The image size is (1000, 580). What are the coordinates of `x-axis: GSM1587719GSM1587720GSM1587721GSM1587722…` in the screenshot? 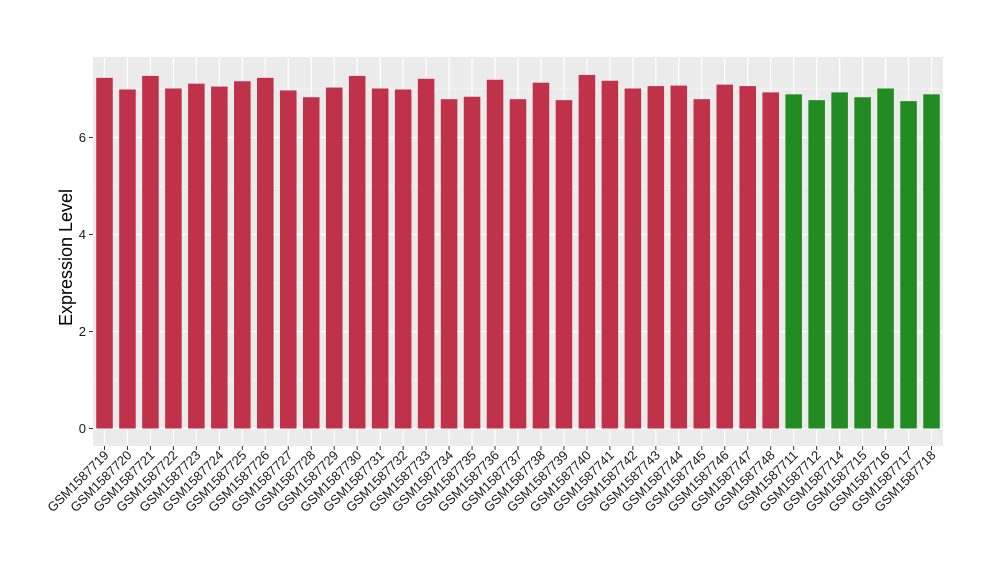 It's located at (491, 480).